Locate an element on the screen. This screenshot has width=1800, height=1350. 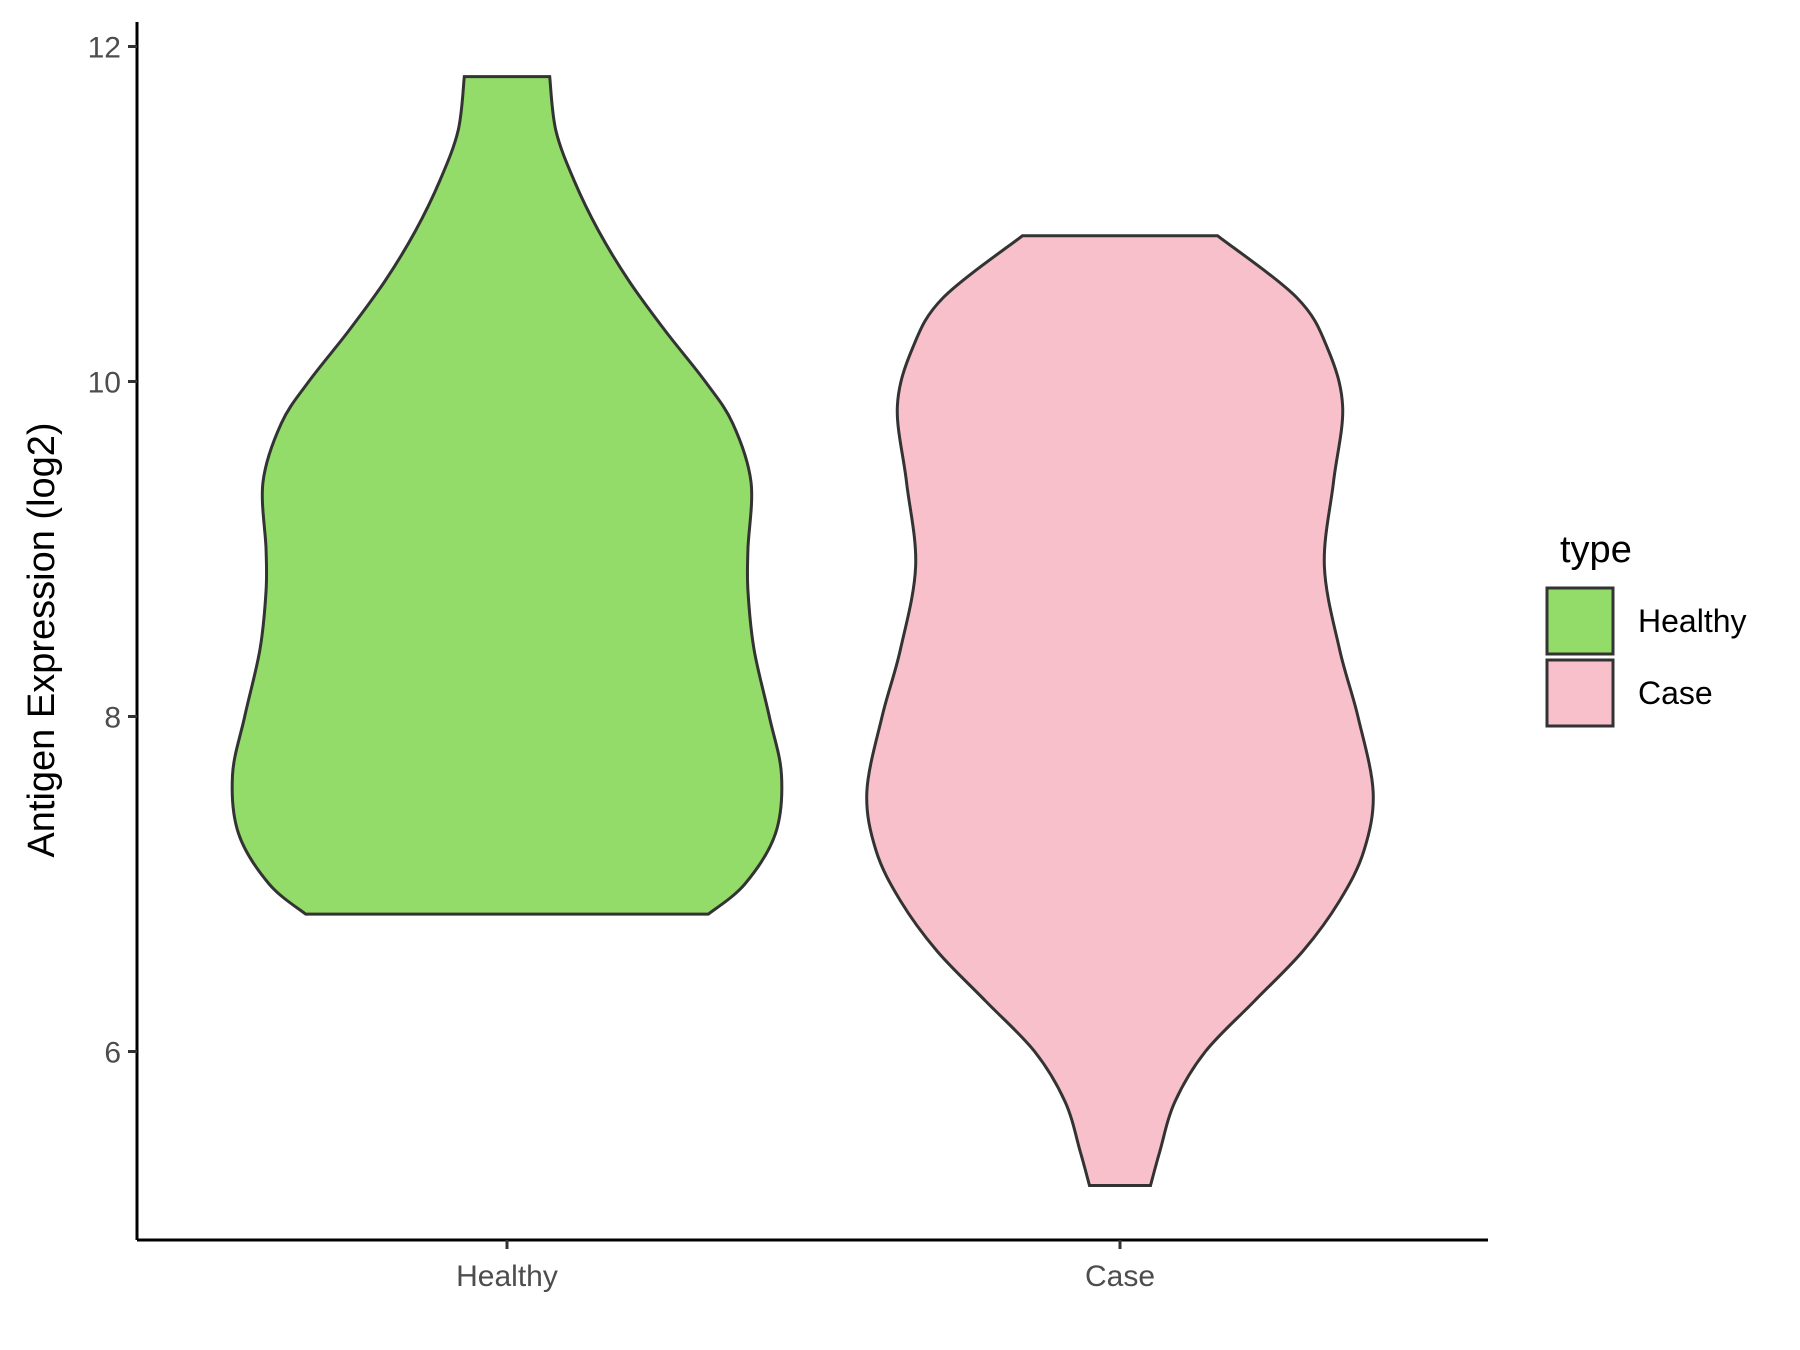
y-tick-label: 12 is located at coordinates (104, 48).